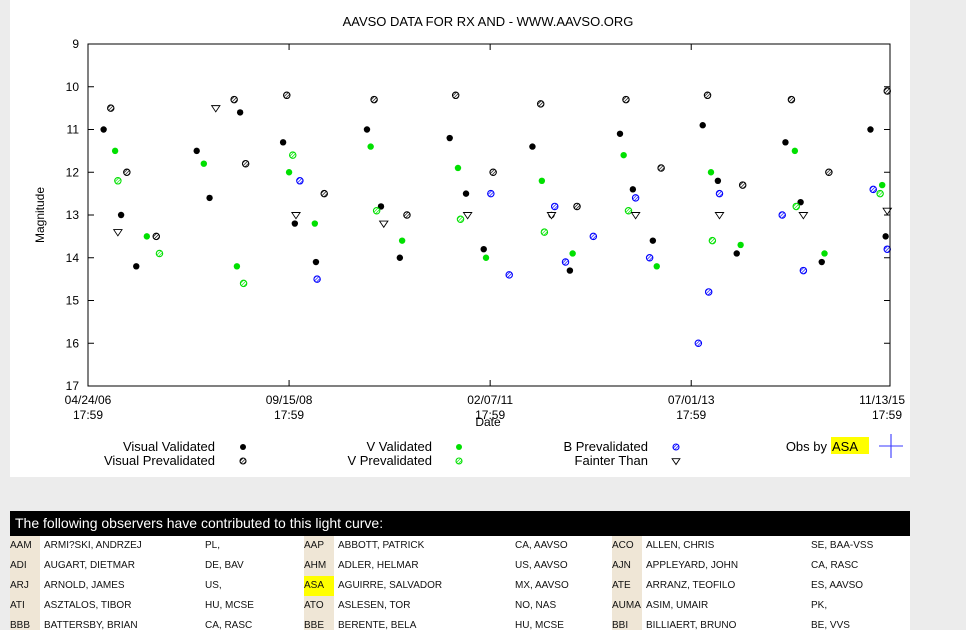 This screenshot has width=966, height=630. I want to click on observer-code: ATI, so click(25, 606).